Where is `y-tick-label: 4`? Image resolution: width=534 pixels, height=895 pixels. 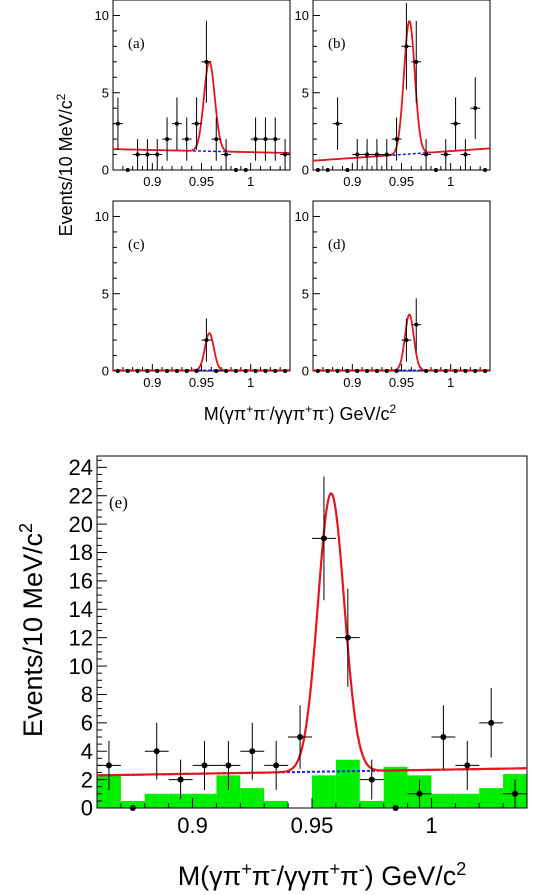
y-tick-label: 4 is located at coordinates (87, 751).